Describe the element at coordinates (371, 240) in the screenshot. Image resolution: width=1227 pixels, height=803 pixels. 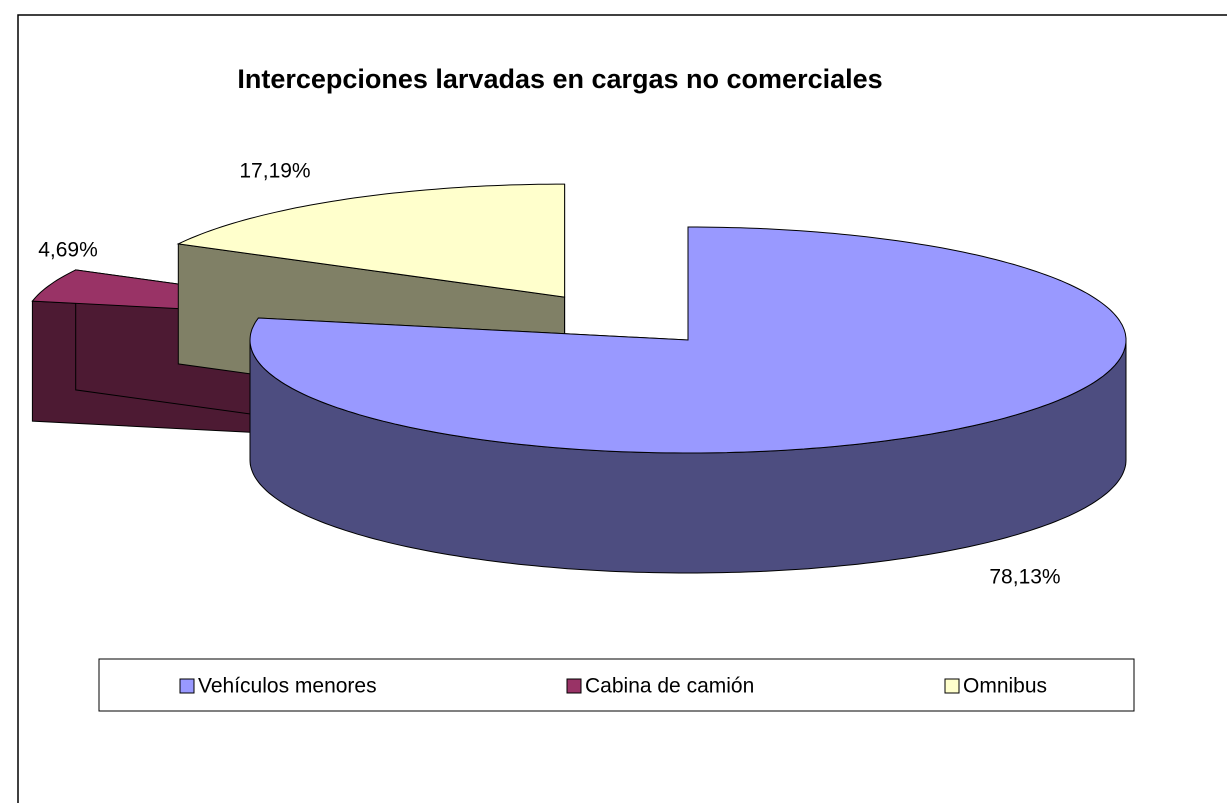
I see `slice` at that location.